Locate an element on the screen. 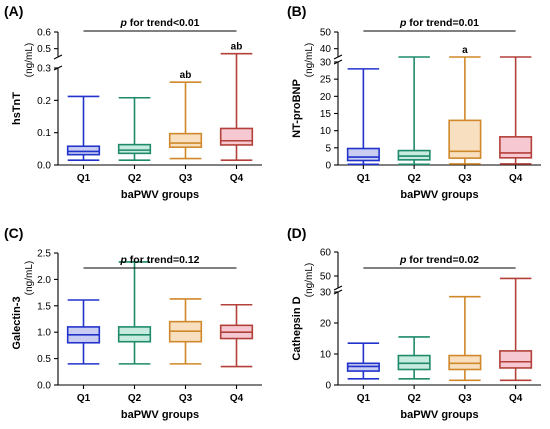  panel-c-y-tick-label: 2.5 is located at coordinates (44, 254).